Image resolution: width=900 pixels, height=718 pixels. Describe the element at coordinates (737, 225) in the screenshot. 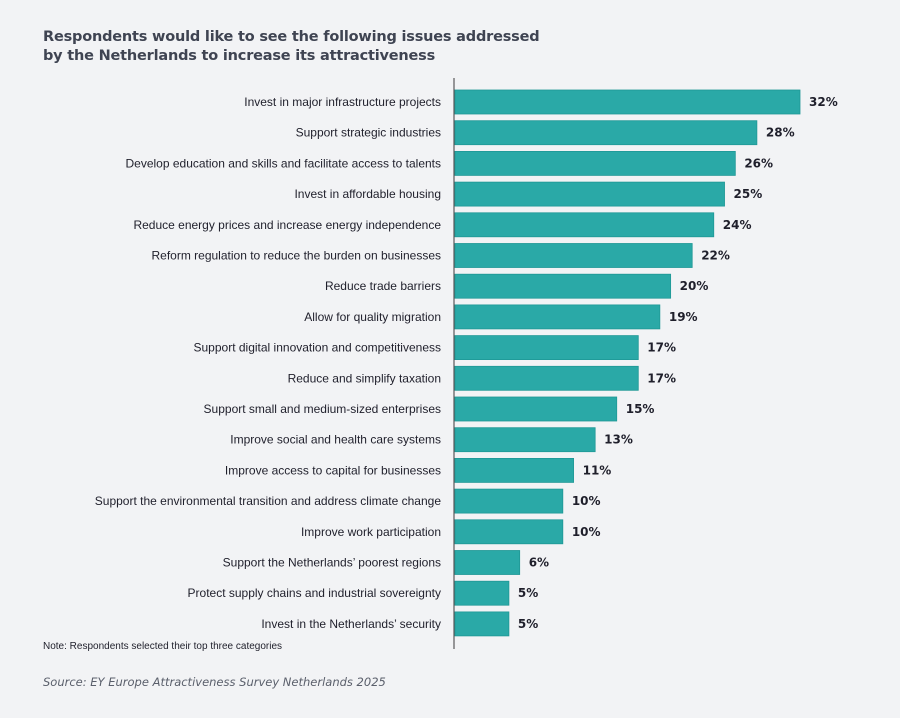

I see `value-label: 24%` at that location.